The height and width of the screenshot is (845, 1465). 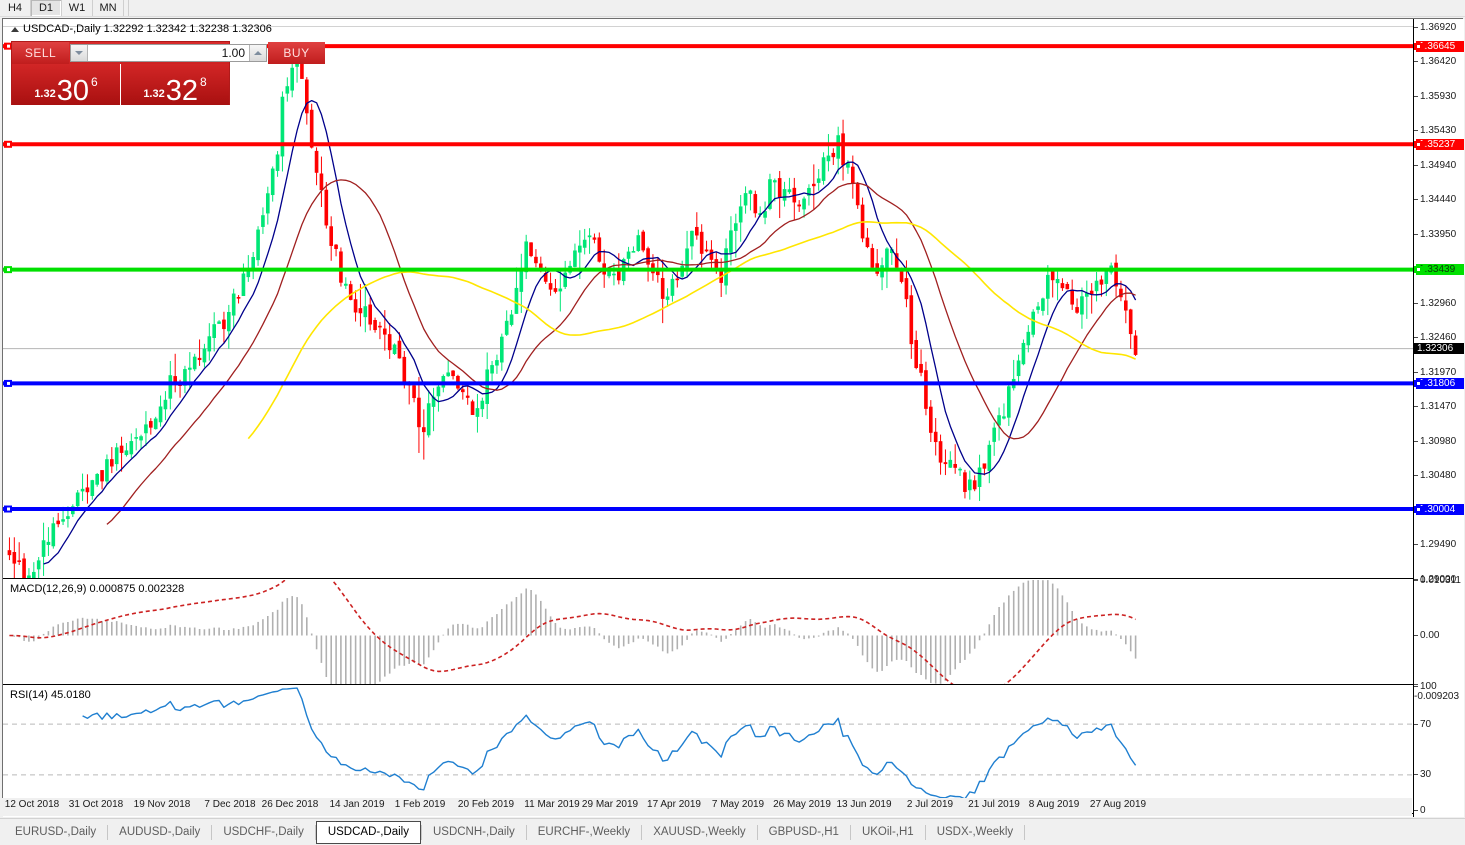 I want to click on price-axis-tick: 1.30480, so click(x=1439, y=475).